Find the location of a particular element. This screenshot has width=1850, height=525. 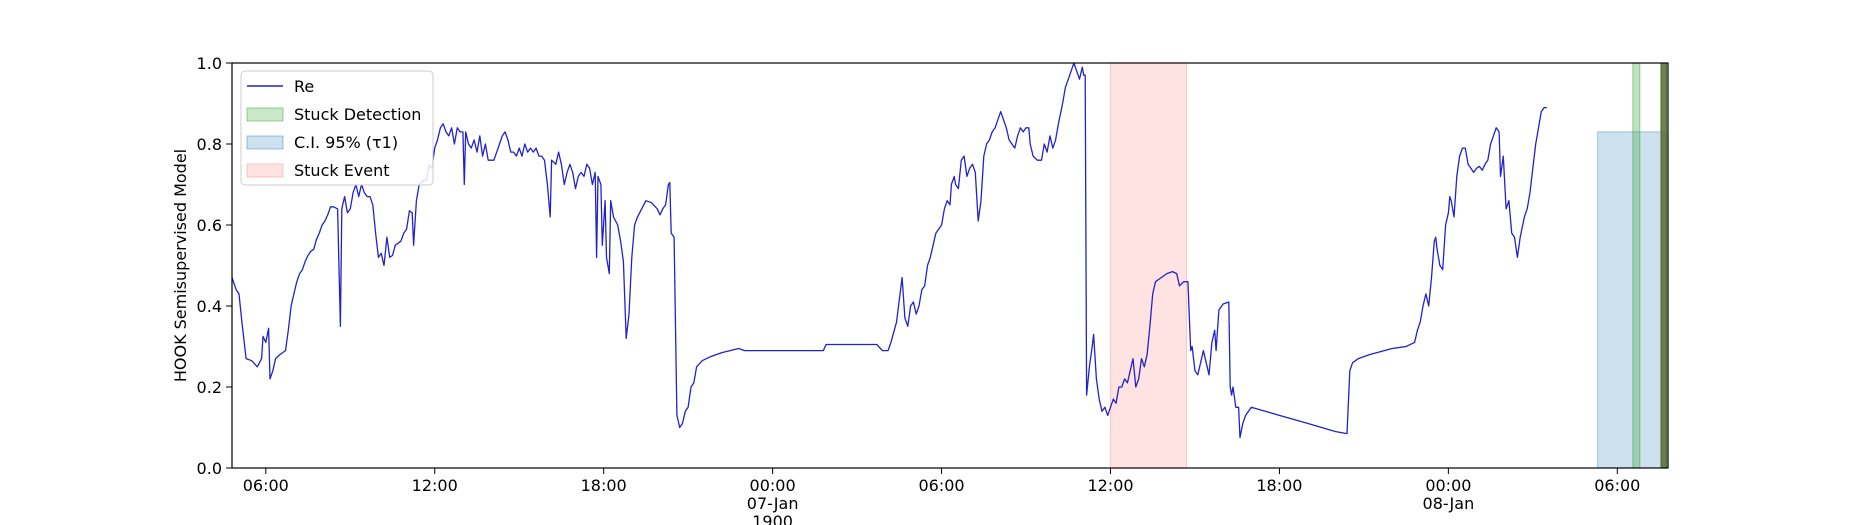

y-tick-label: 0.4 is located at coordinates (209, 306).